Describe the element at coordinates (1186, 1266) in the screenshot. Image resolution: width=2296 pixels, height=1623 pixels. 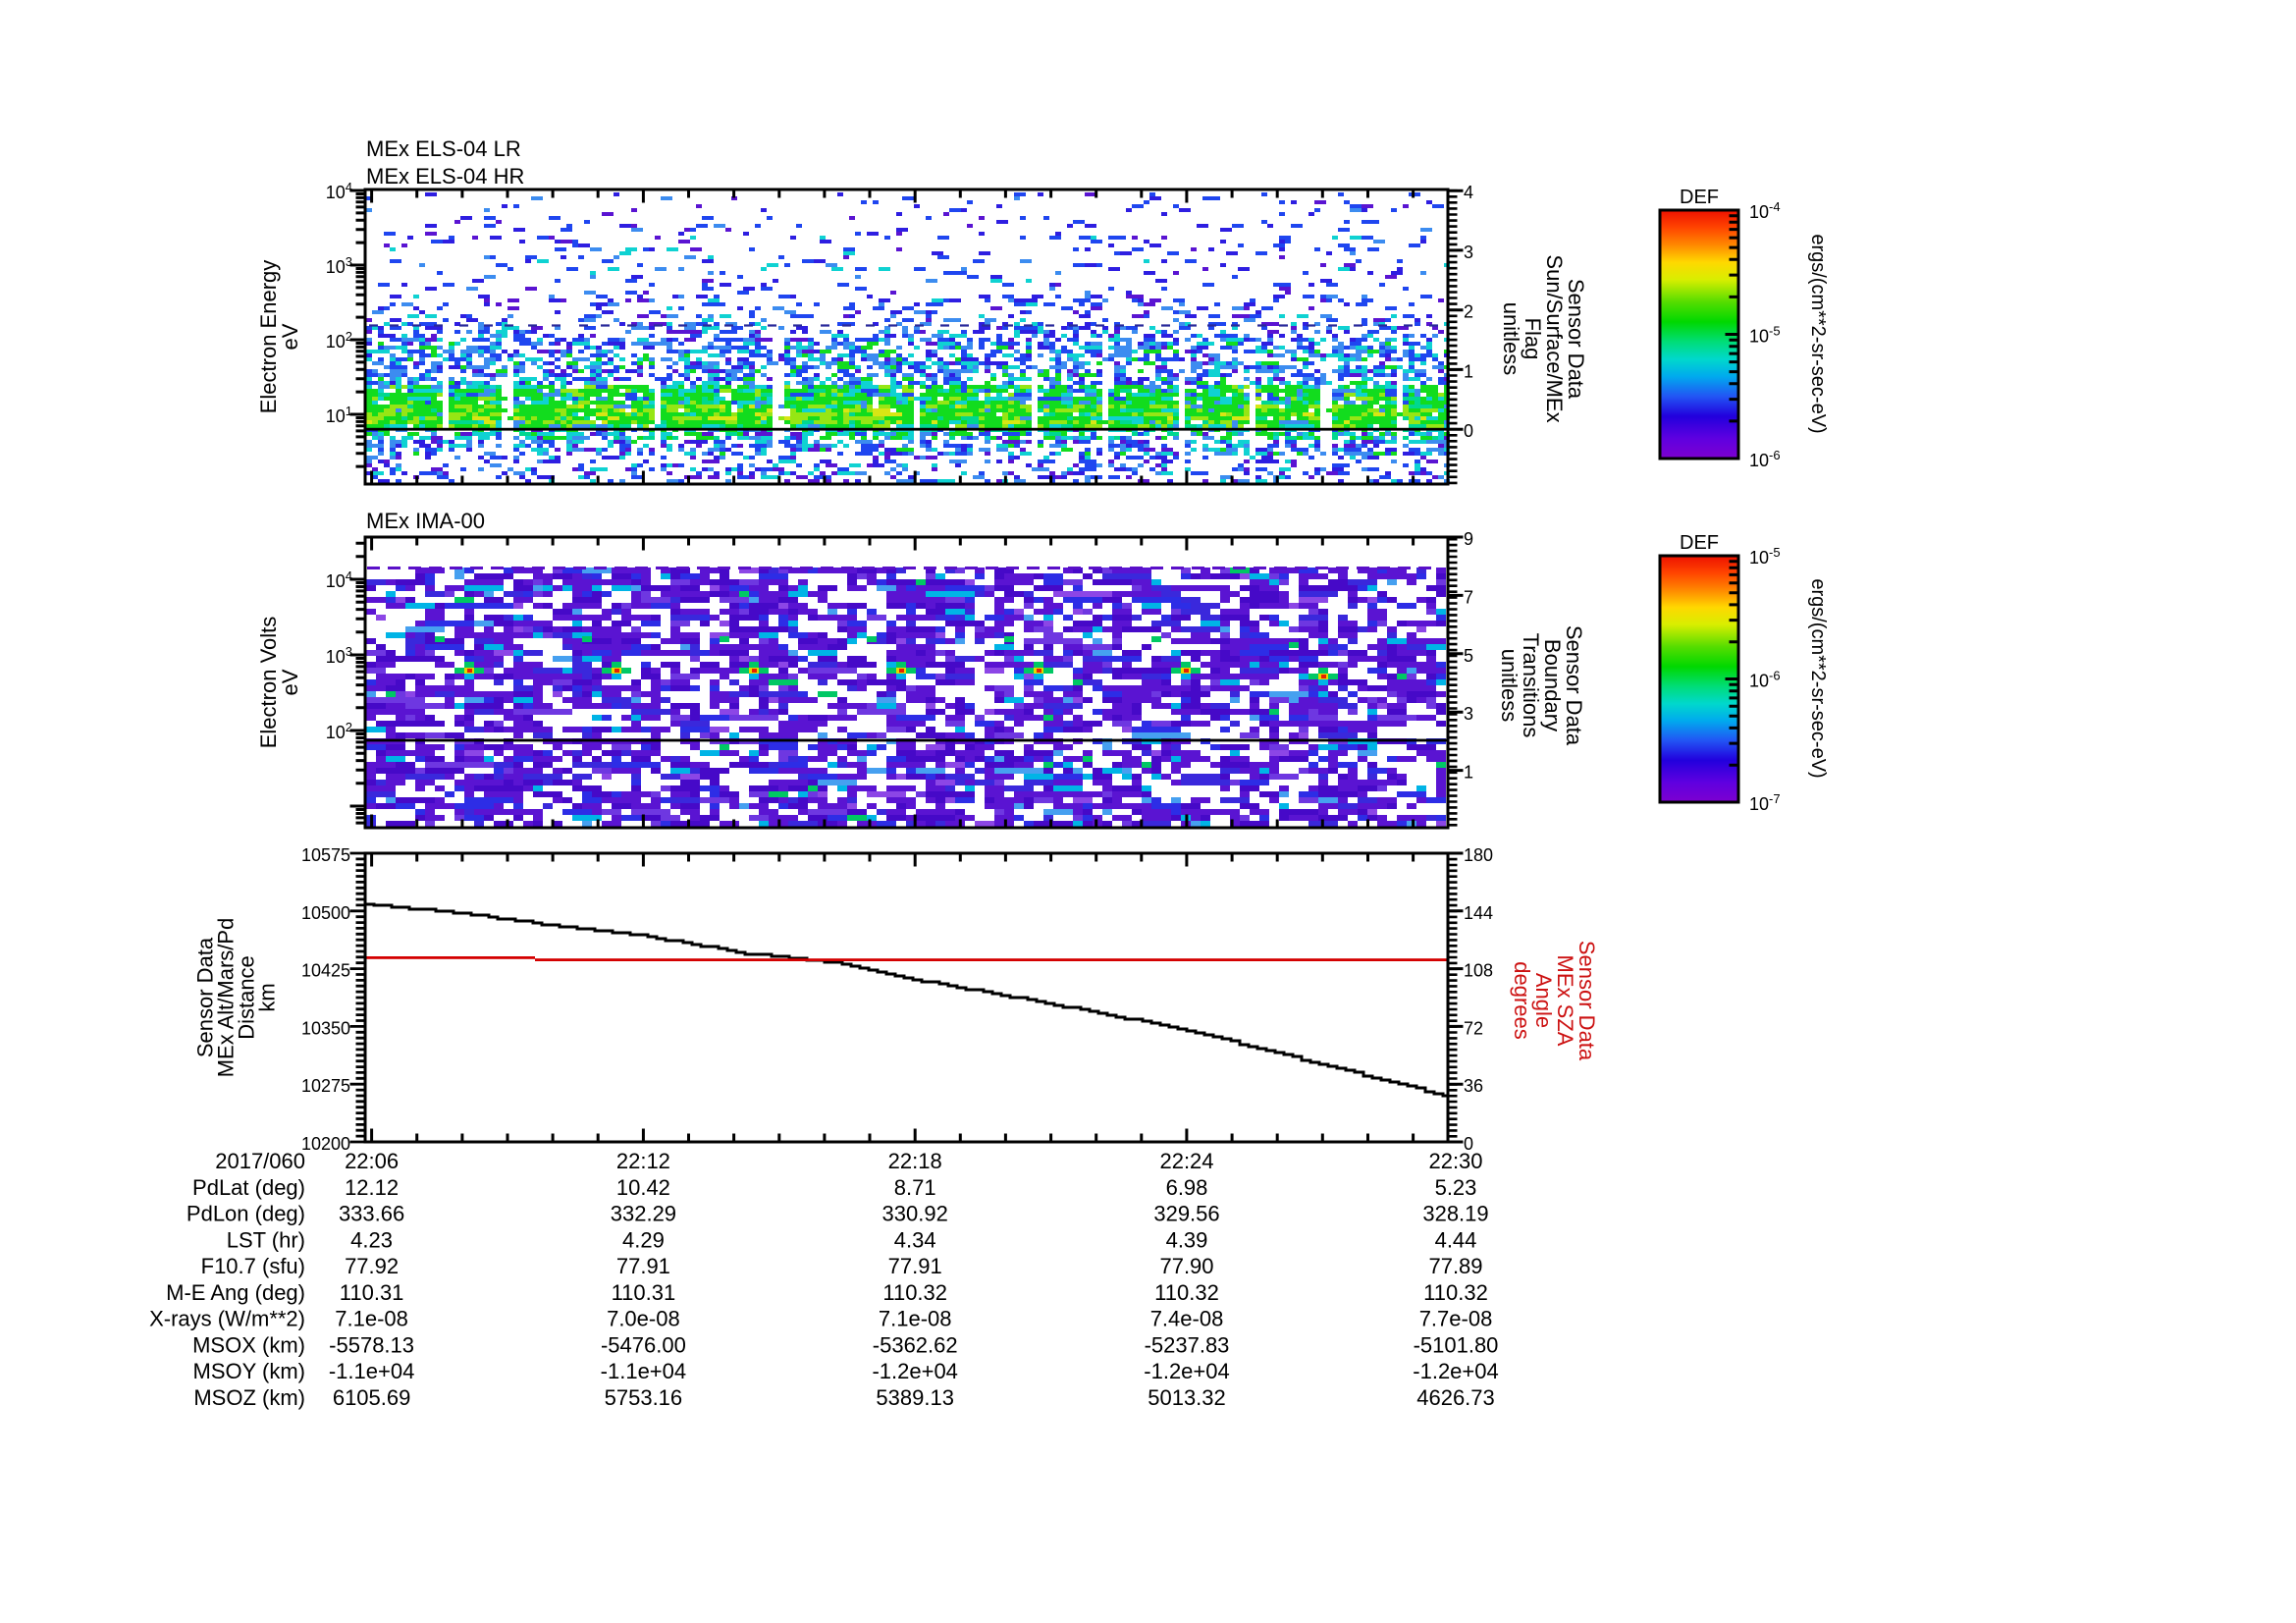
I see `svg-text: 77.90` at that location.